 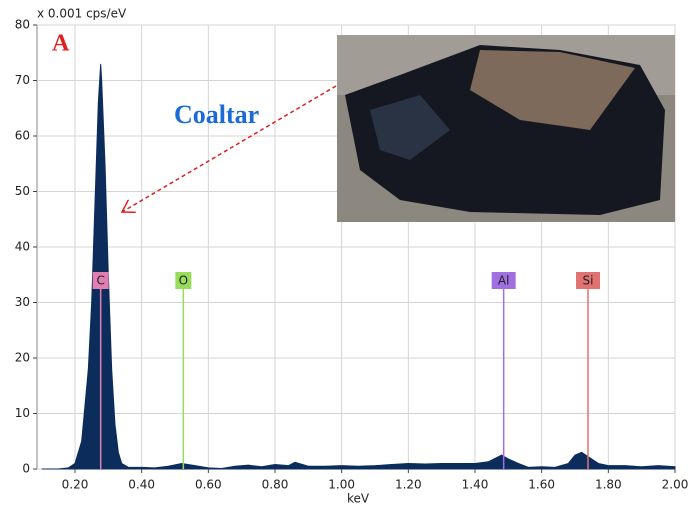 What do you see at coordinates (22, 358) in the screenshot?
I see `y-tick-label: 20` at bounding box center [22, 358].